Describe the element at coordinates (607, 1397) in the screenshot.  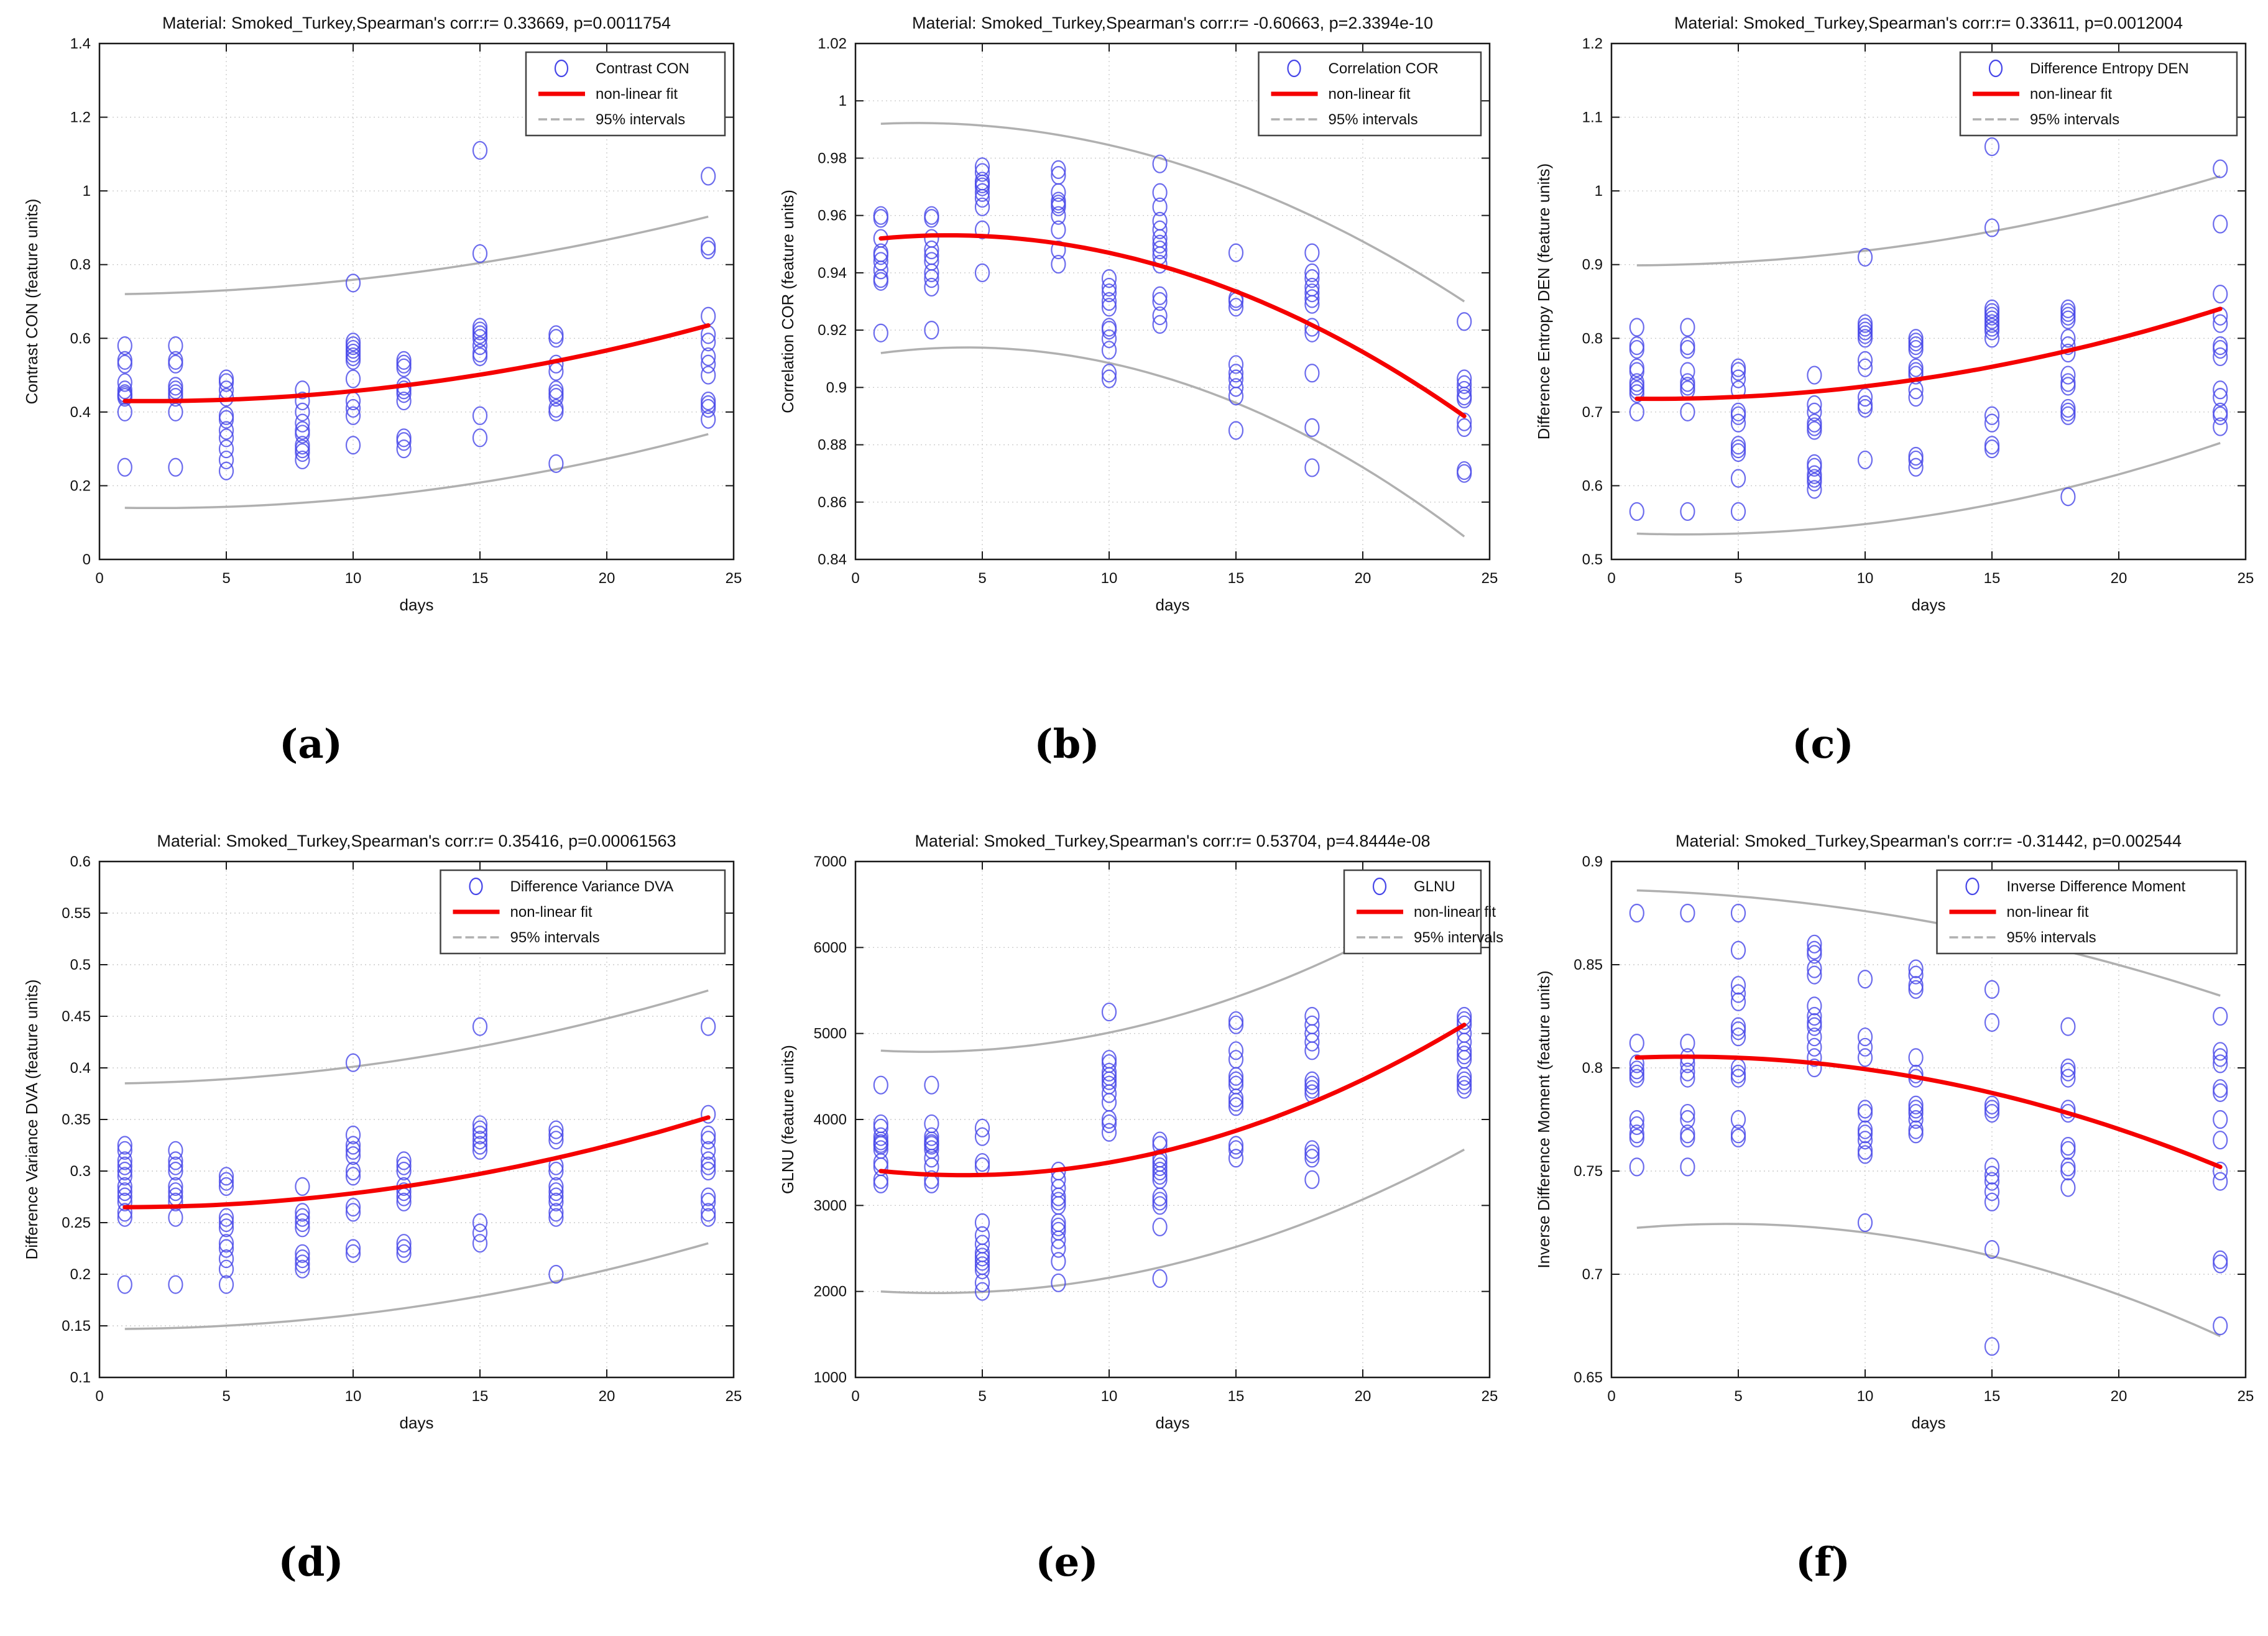
I see `x-tick-label: 20` at that location.